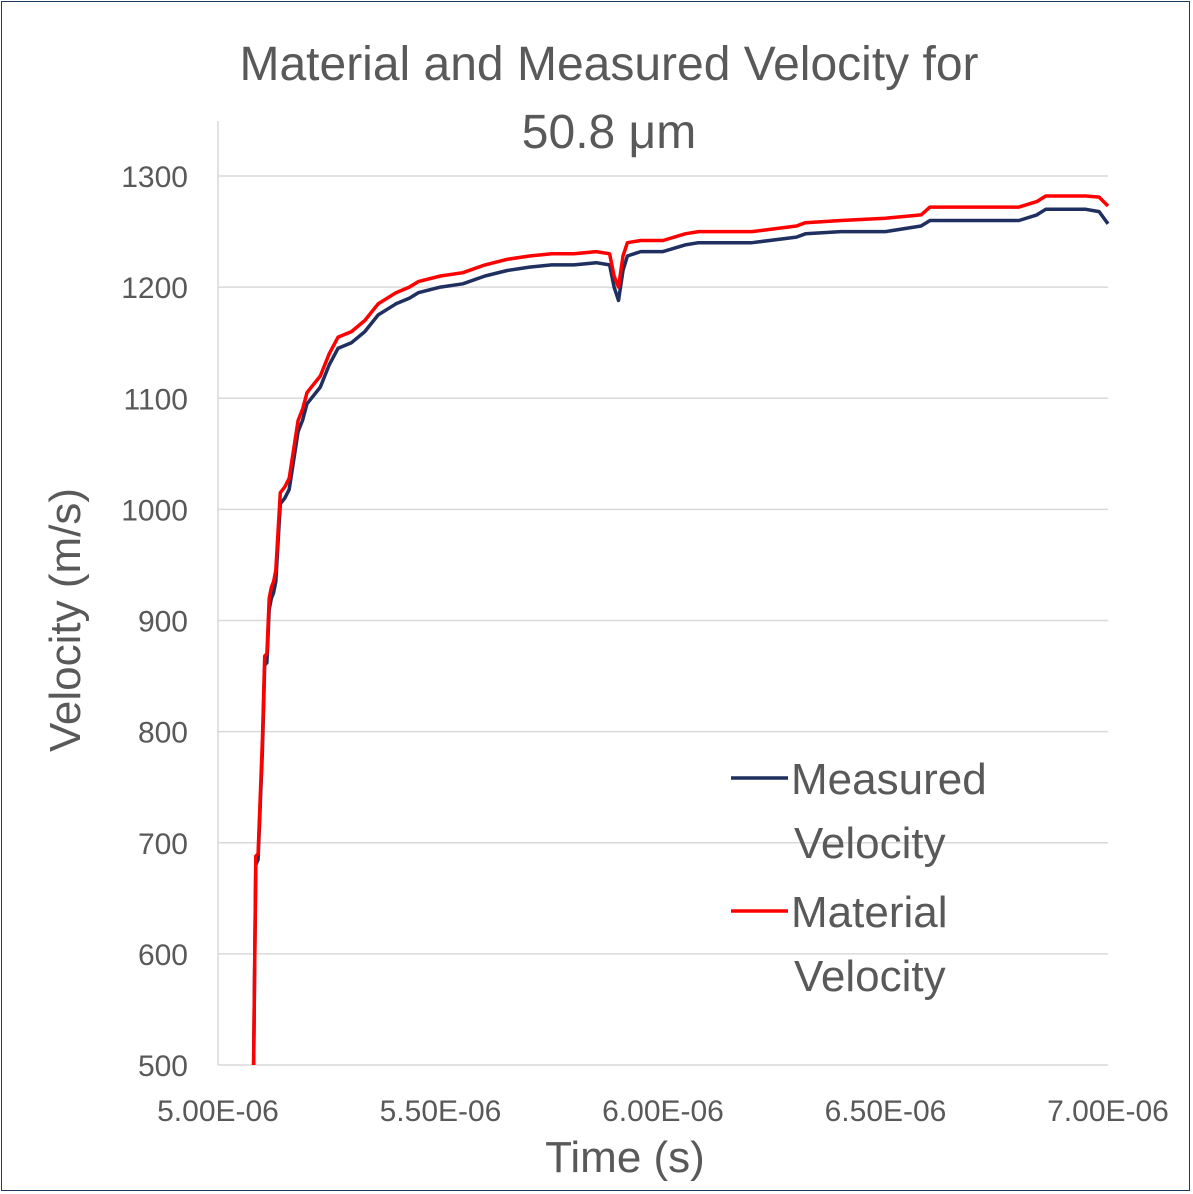  Describe the element at coordinates (65, 620) in the screenshot. I see `y-axis-title: Velocity (m/s)` at that location.